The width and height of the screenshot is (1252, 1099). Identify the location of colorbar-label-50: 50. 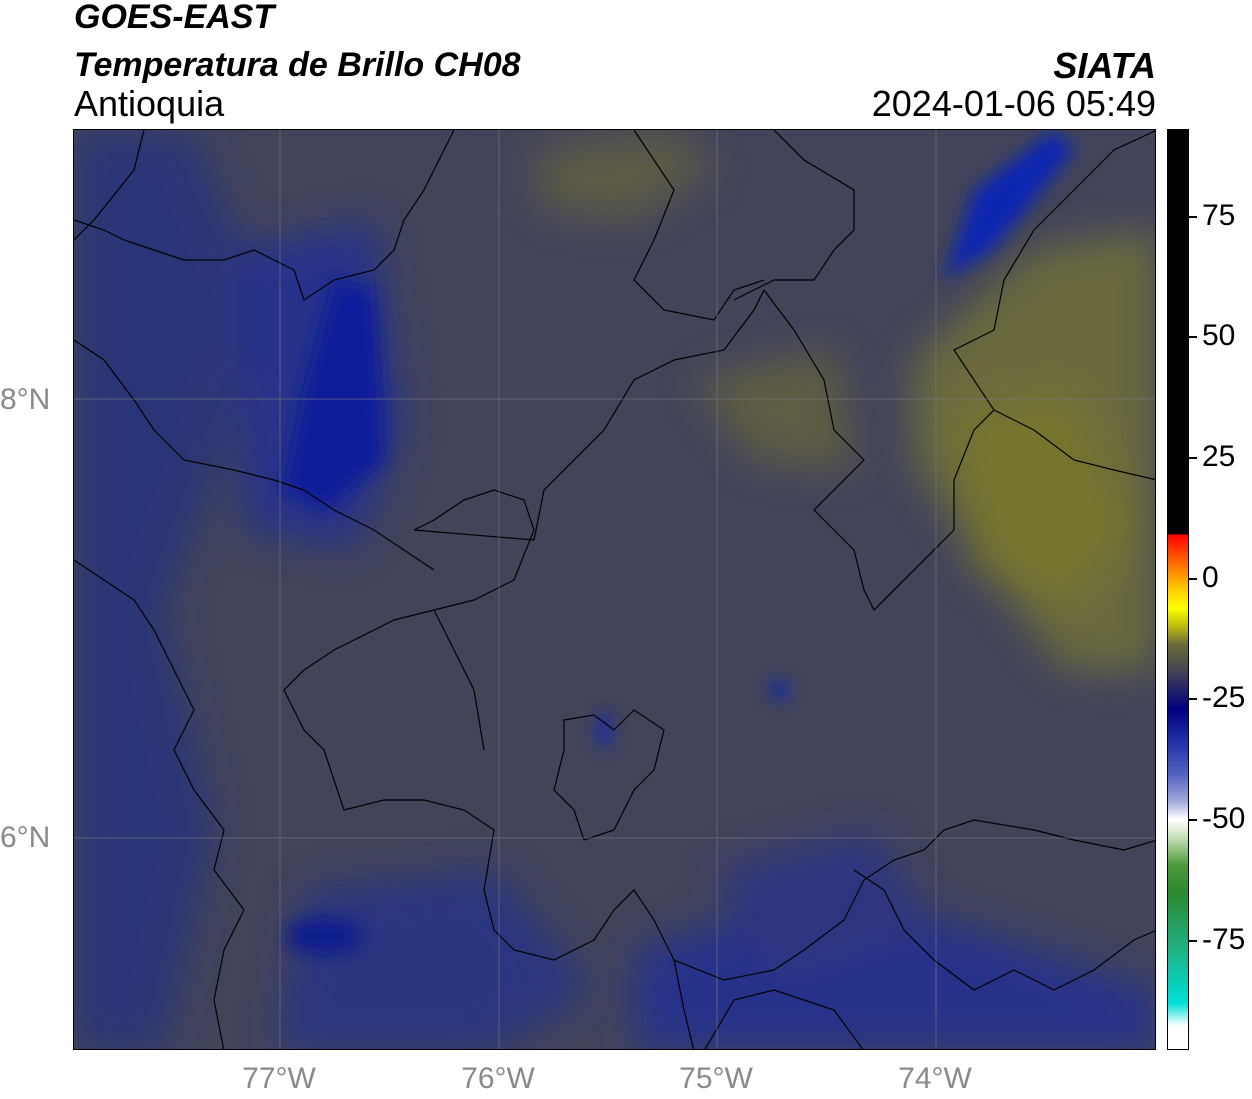
(1219, 335).